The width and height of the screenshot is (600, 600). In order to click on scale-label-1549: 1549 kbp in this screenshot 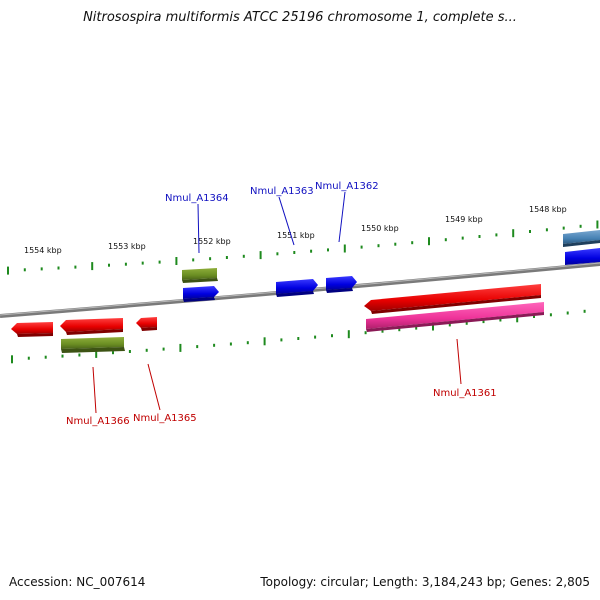, I will do `click(464, 219)`.